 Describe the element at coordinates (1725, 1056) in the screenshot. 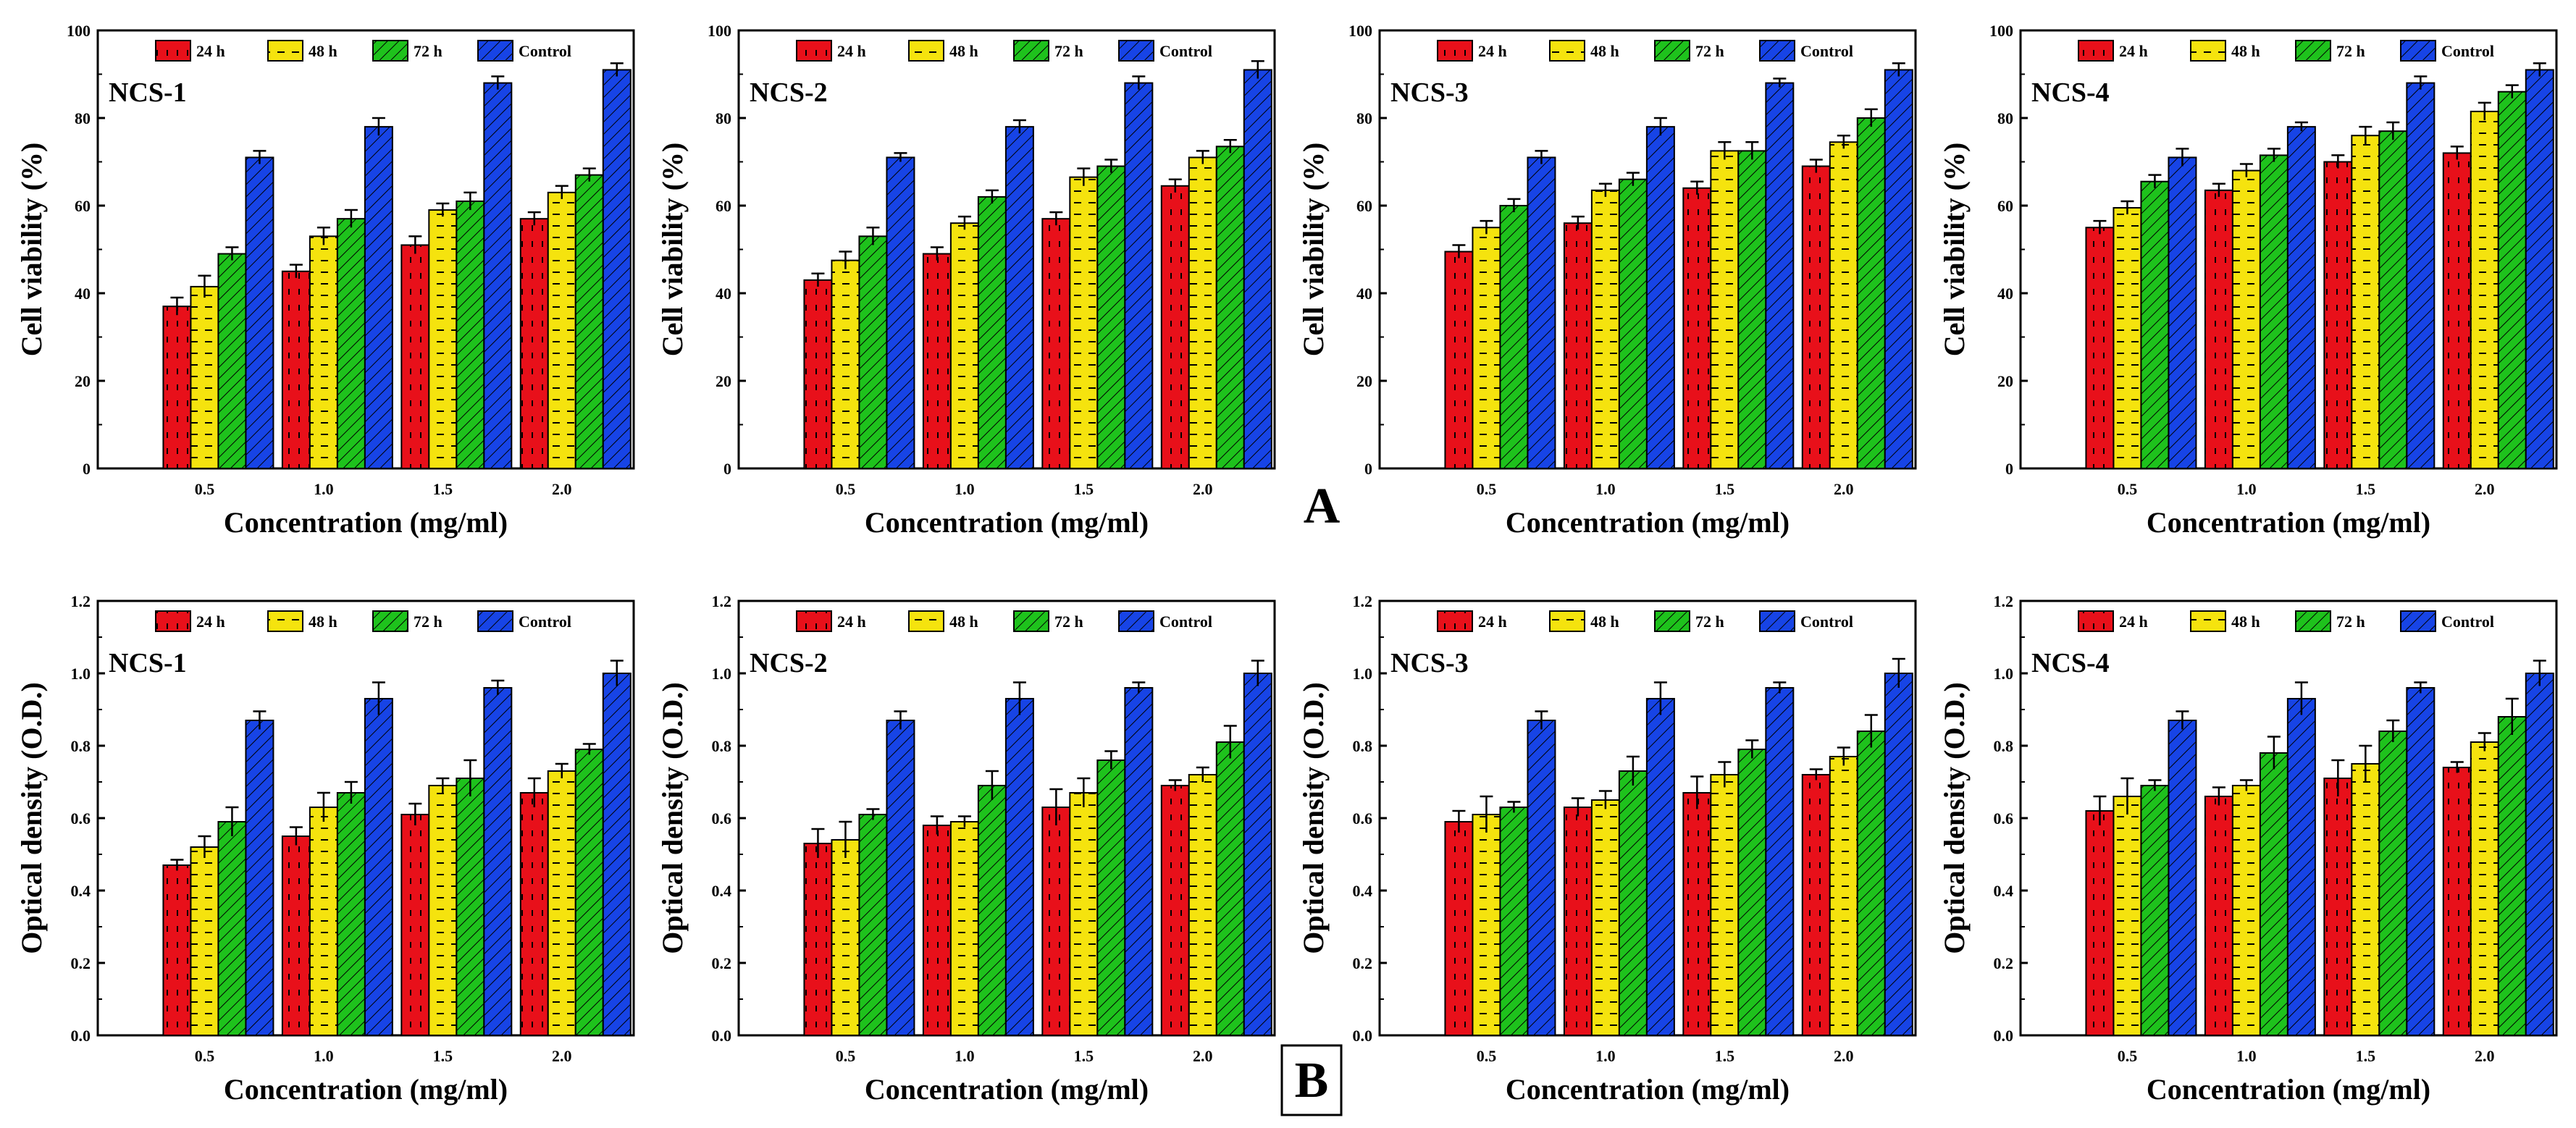

I see `x-tick-label: 1.5` at that location.